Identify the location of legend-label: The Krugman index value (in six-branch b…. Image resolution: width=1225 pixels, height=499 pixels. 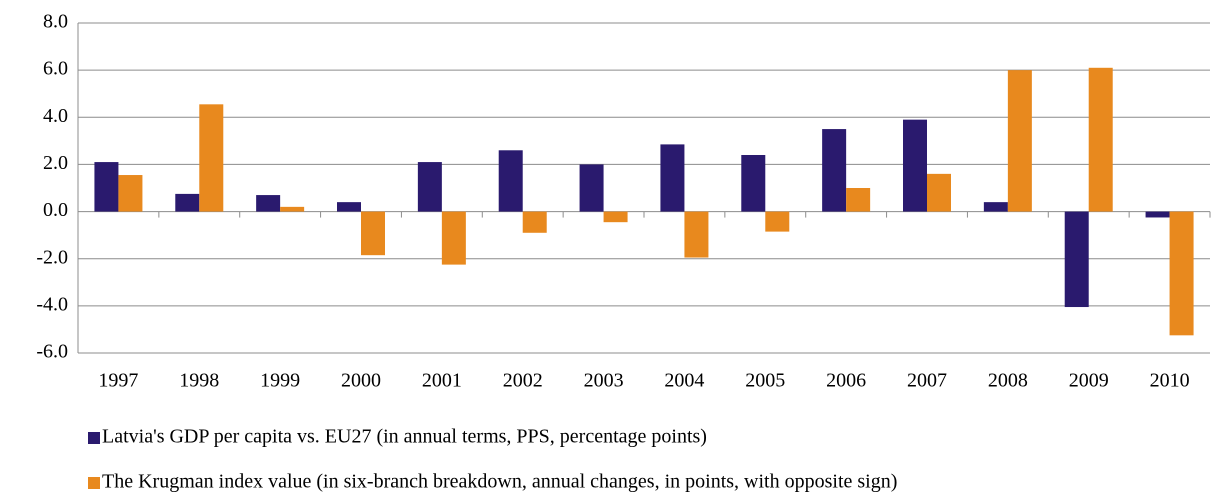
(499, 482).